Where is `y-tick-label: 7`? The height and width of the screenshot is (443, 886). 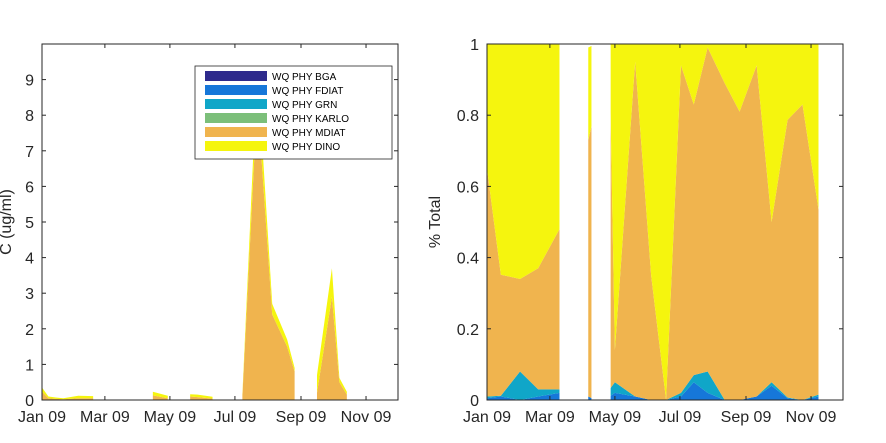
y-tick-label: 7 is located at coordinates (29, 152).